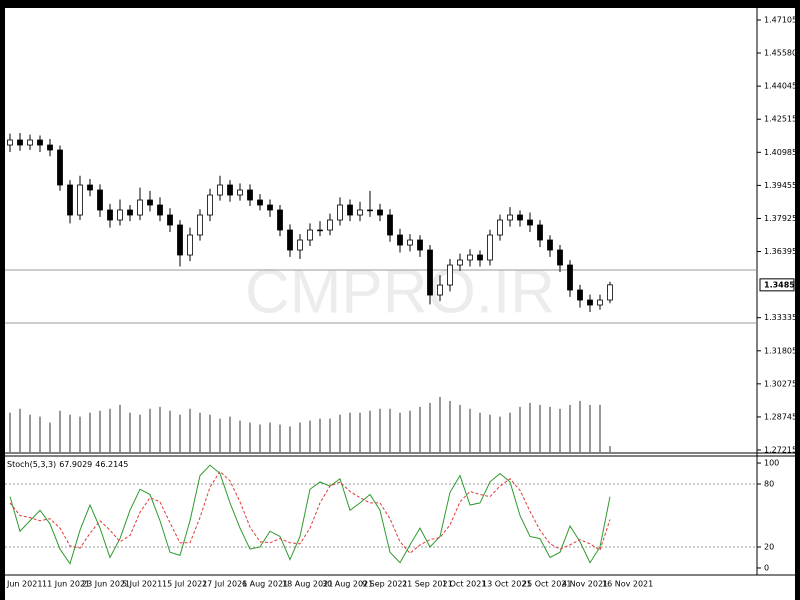 Image resolution: width=800 pixels, height=600 pixels. I want to click on x-tick-label: Jun 2021, so click(24, 584).